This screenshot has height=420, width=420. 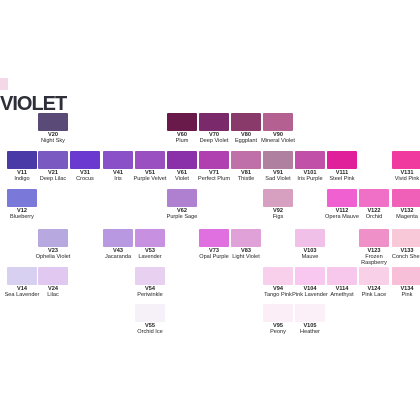 I want to click on swatch-code: V73, so click(x=214, y=251).